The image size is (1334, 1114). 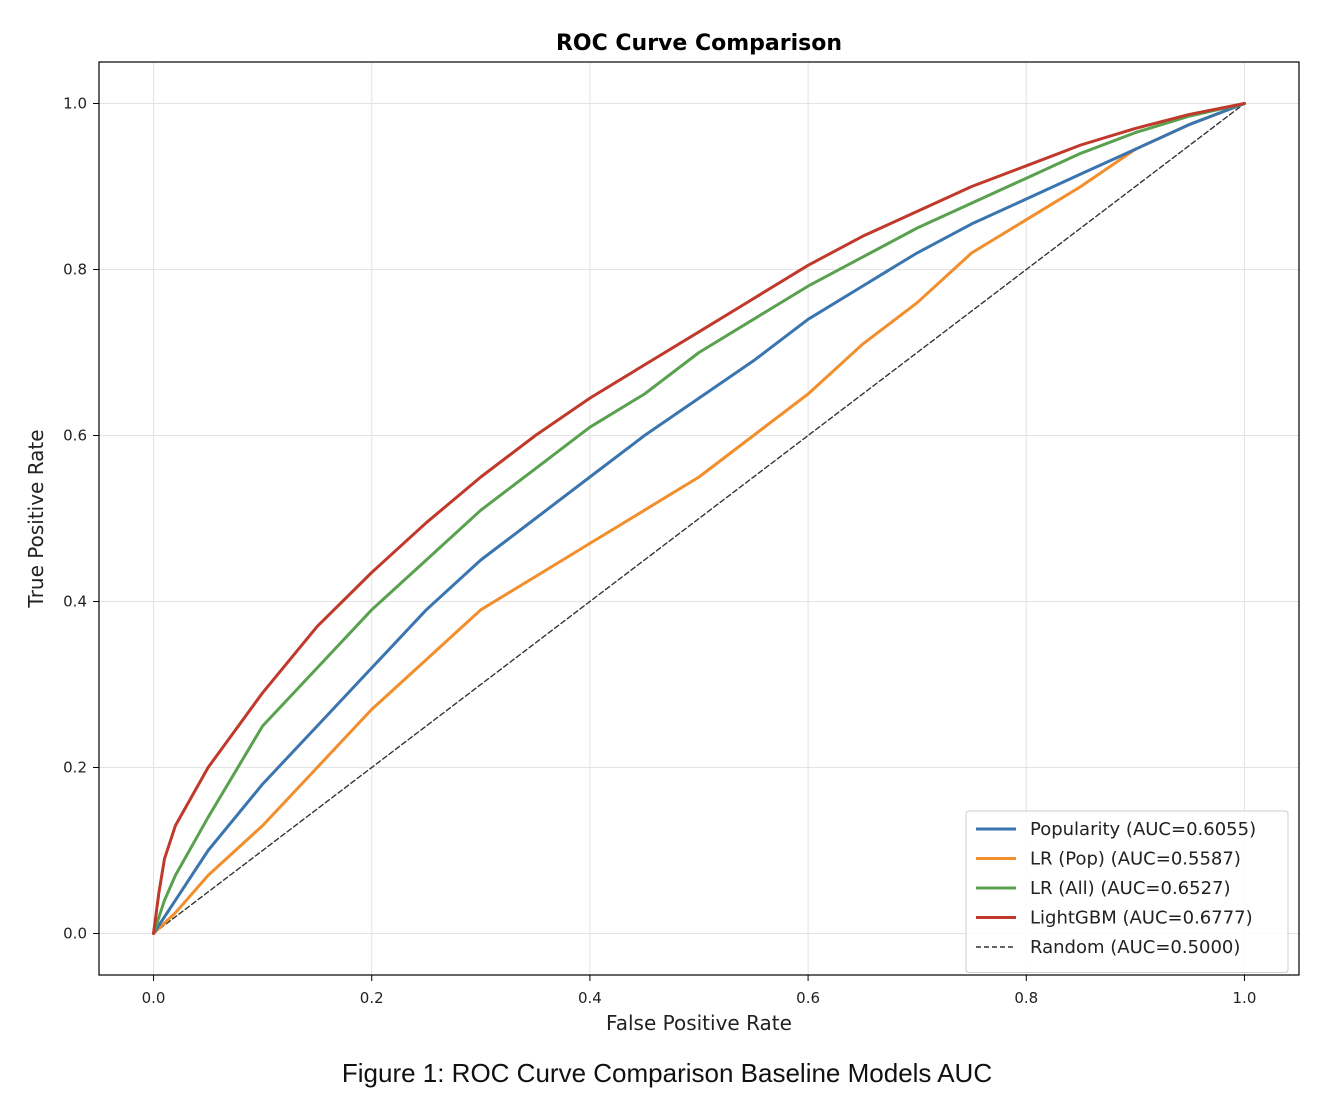 I want to click on x-axis-label: False Positive Rate, so click(x=699, y=1023).